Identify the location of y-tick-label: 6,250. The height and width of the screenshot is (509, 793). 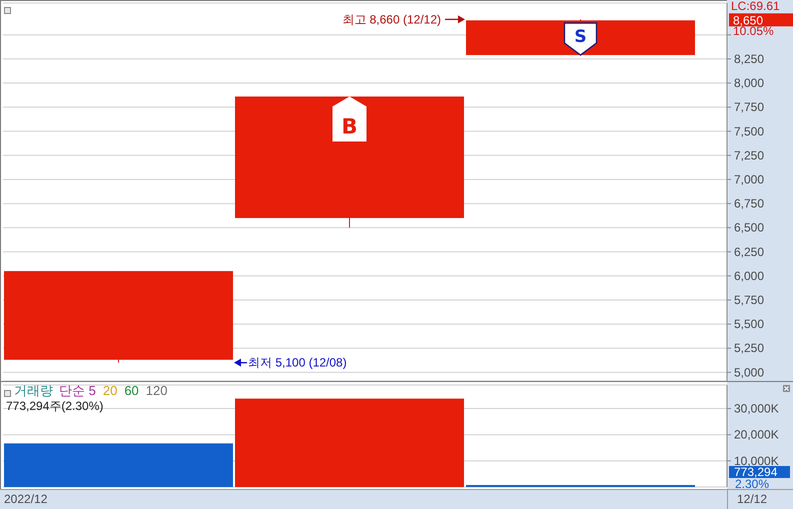
(749, 251).